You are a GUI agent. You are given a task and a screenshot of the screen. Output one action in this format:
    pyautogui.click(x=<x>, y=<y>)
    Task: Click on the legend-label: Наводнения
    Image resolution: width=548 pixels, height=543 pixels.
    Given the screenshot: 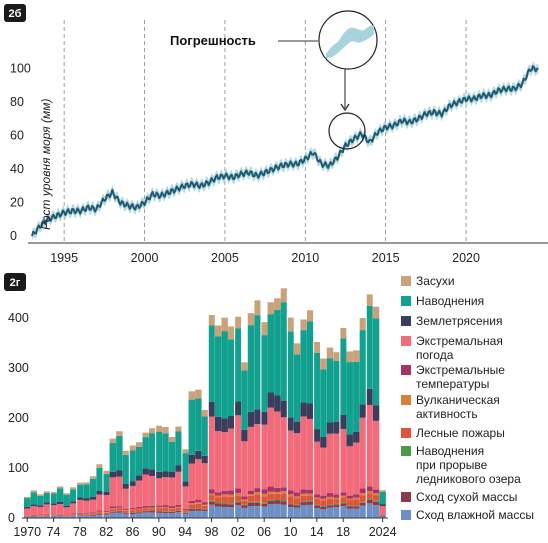 What is the action you would take?
    pyautogui.click(x=450, y=301)
    